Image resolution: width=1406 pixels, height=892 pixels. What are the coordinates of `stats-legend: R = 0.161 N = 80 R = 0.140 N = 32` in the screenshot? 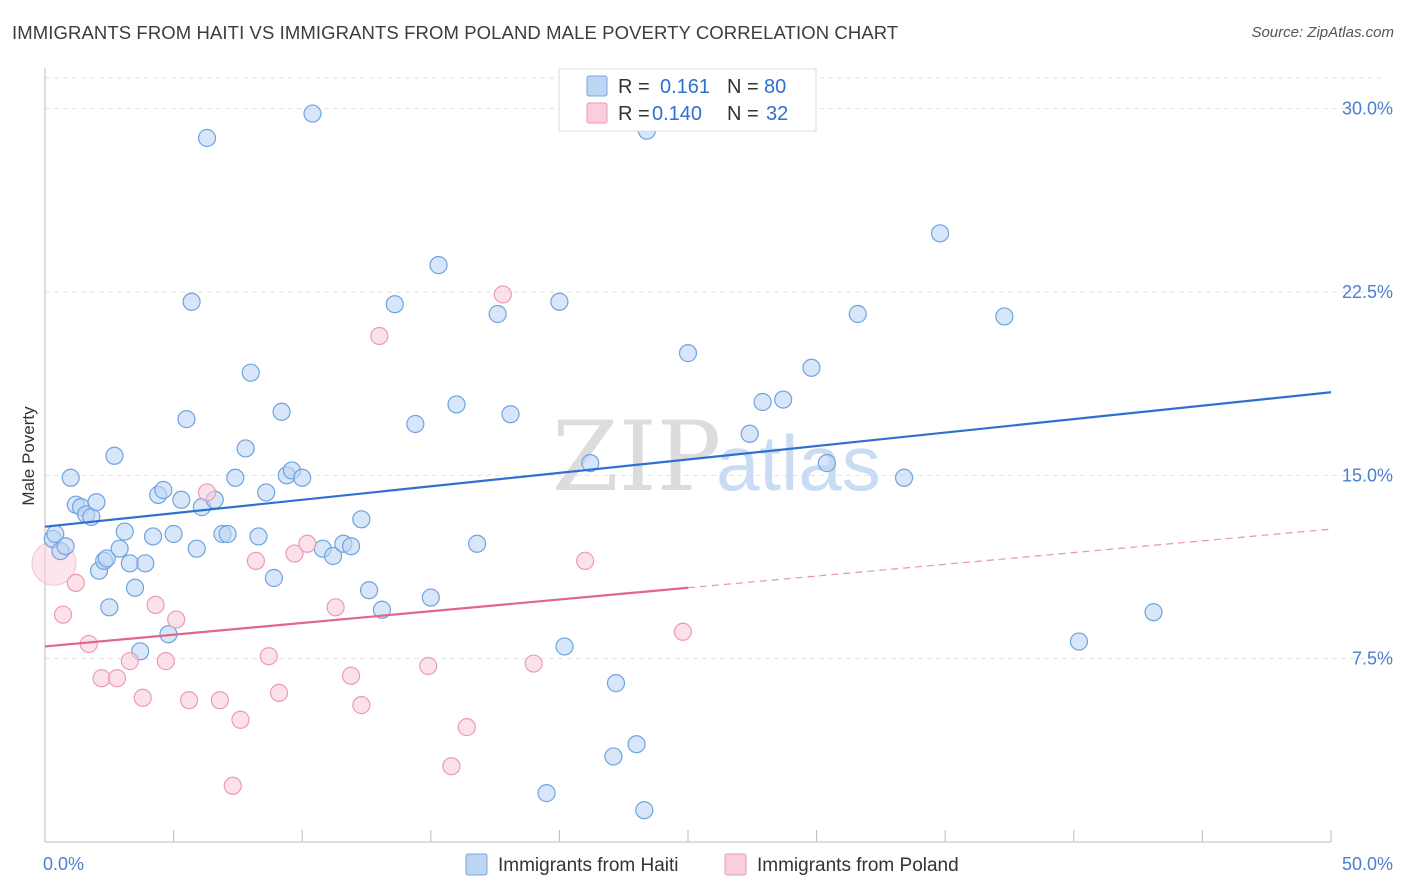 It's located at (687, 100).